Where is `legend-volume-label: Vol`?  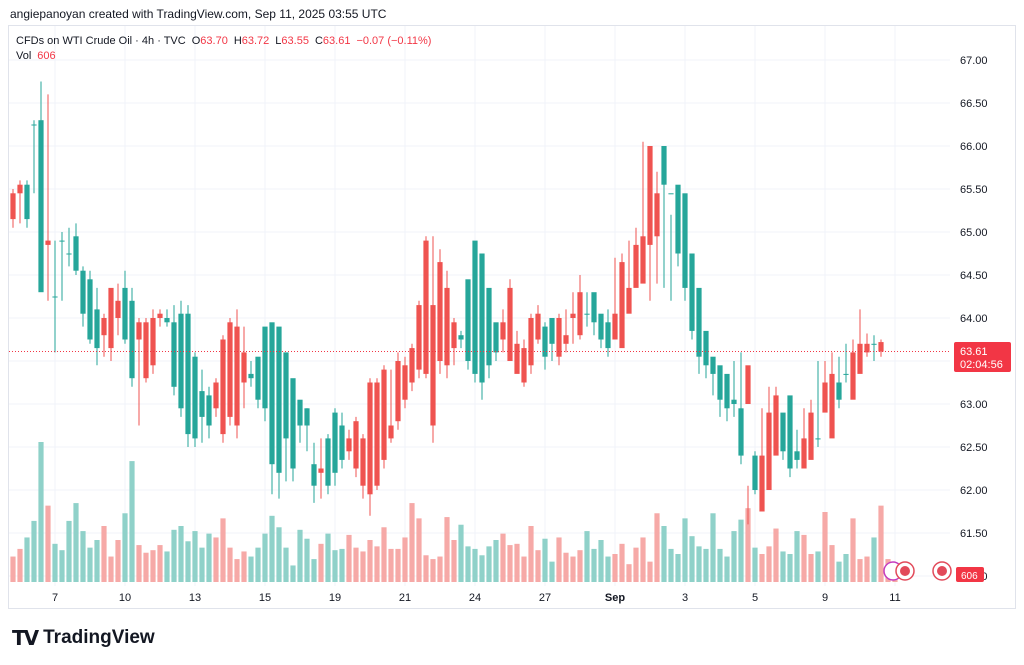 legend-volume-label: Vol is located at coordinates (24, 56).